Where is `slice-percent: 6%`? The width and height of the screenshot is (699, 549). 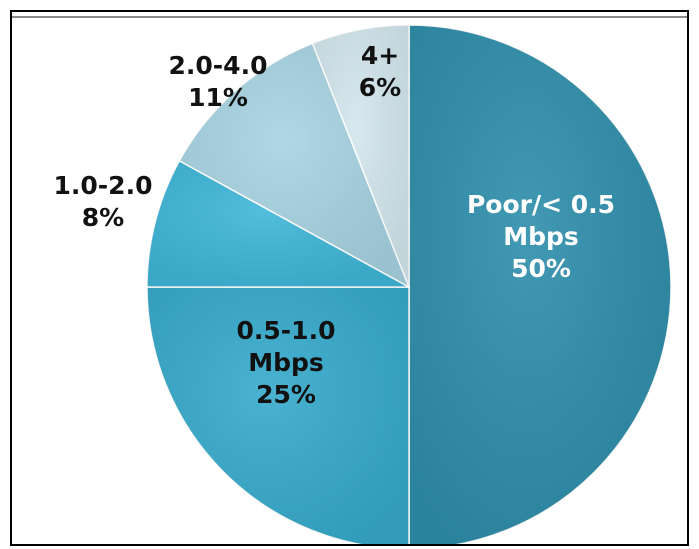
slice-percent: 6% is located at coordinates (380, 87).